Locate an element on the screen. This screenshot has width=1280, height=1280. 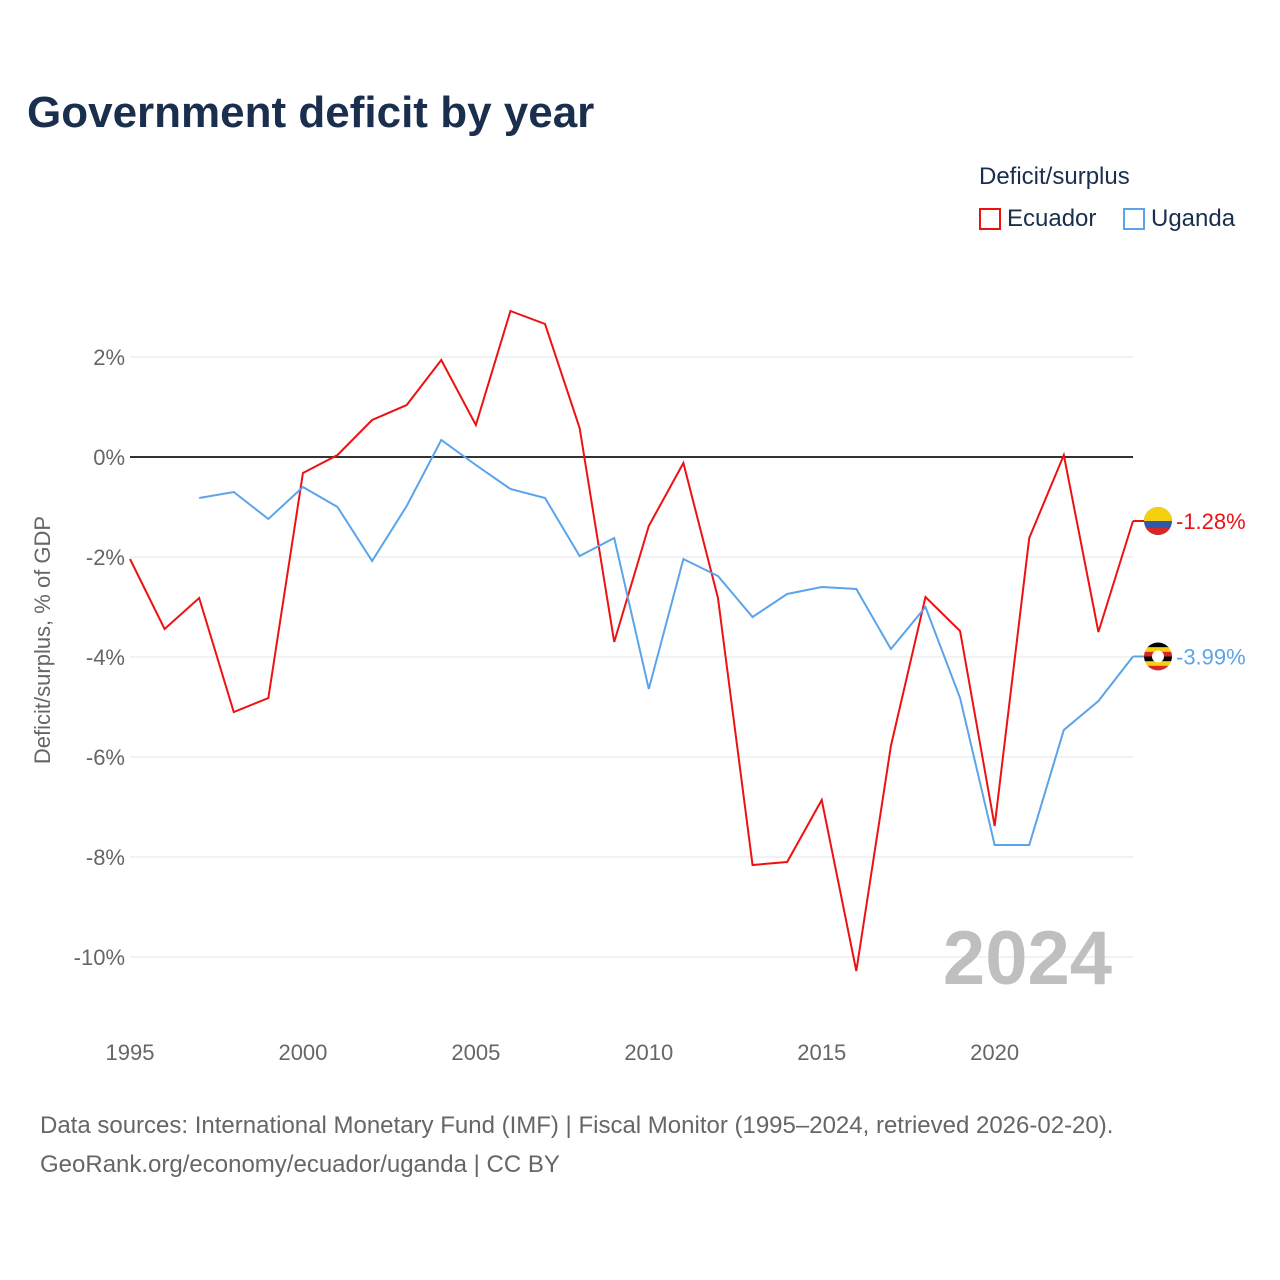
legend-title: Deficit/surplus is located at coordinates (1054, 176).